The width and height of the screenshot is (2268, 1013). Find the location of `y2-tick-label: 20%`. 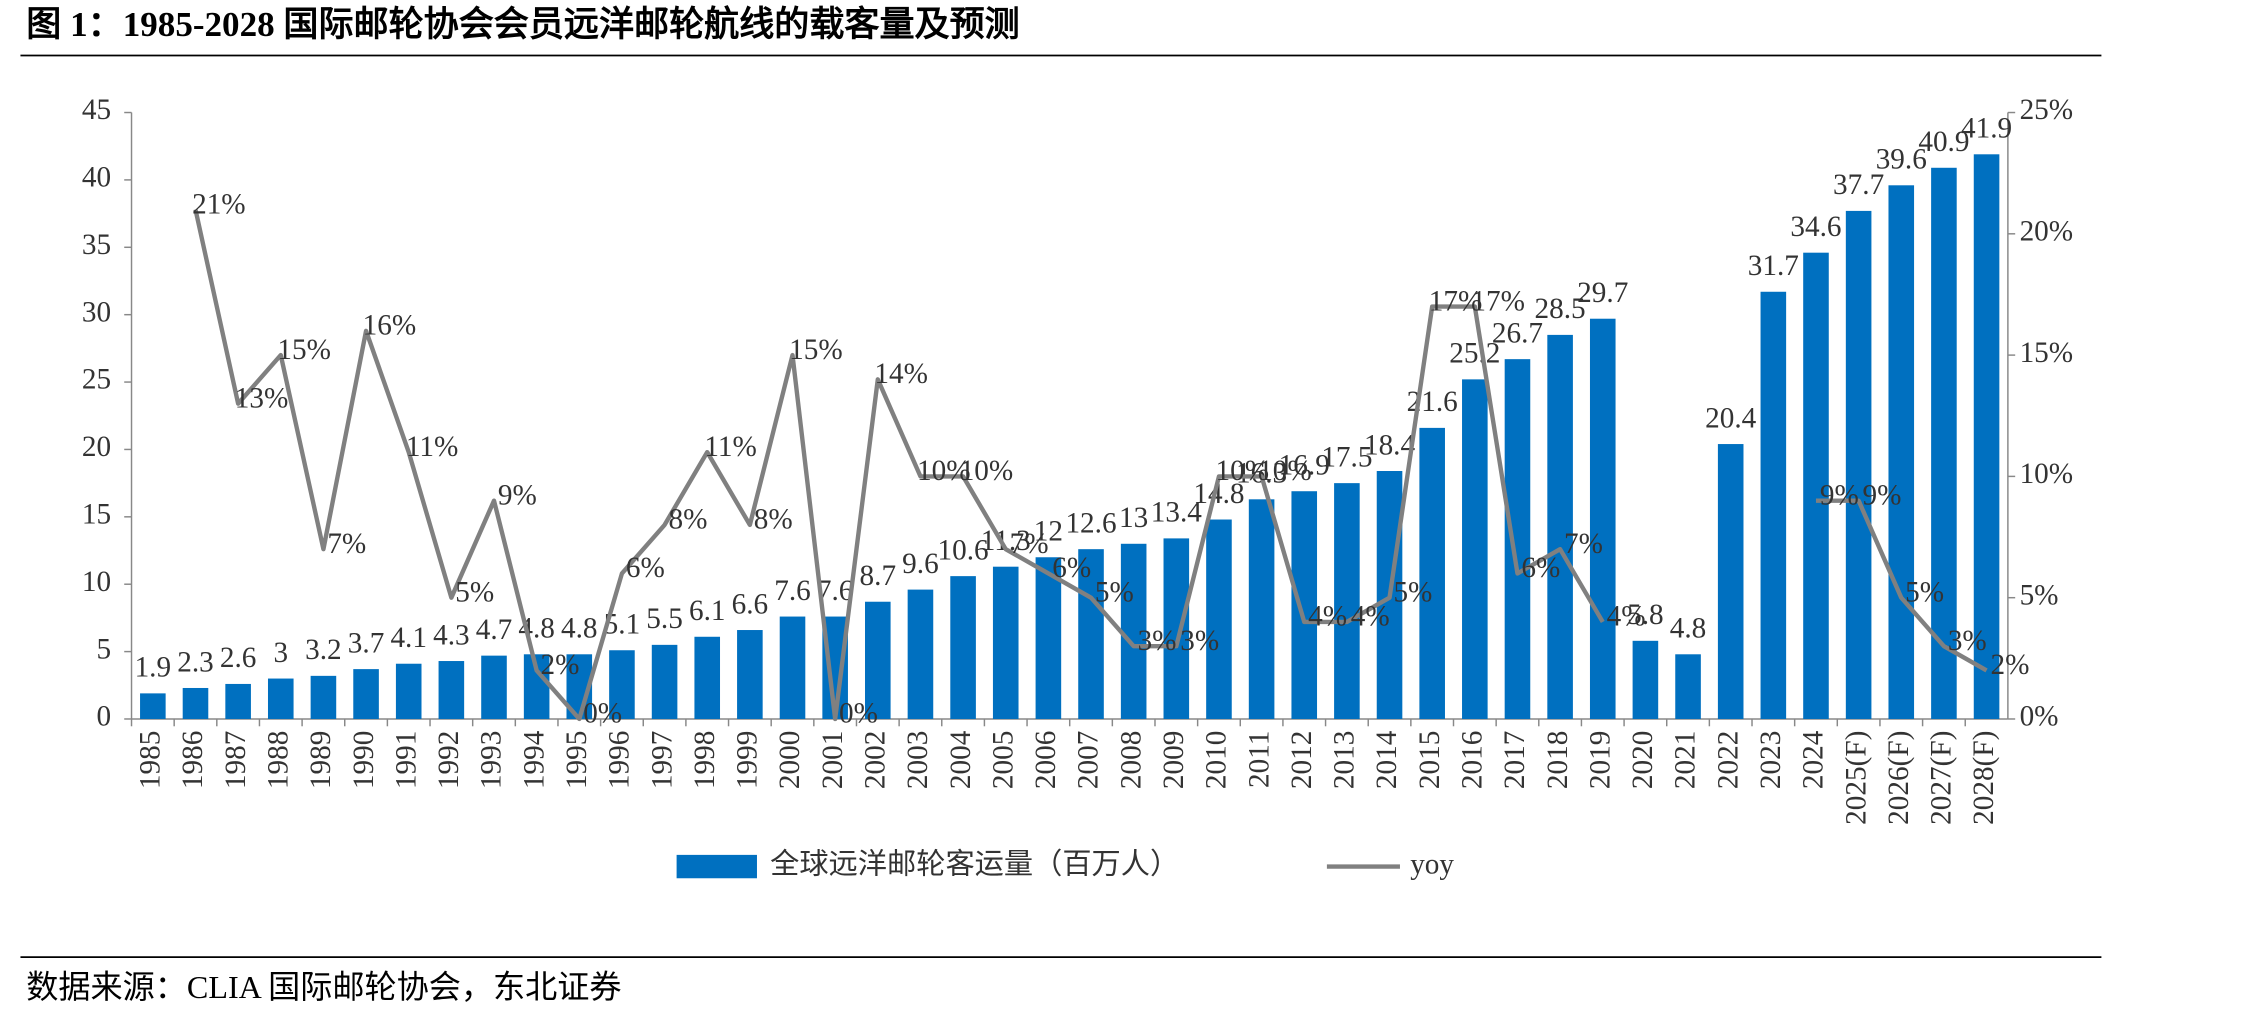

y2-tick-label: 20% is located at coordinates (2047, 232).